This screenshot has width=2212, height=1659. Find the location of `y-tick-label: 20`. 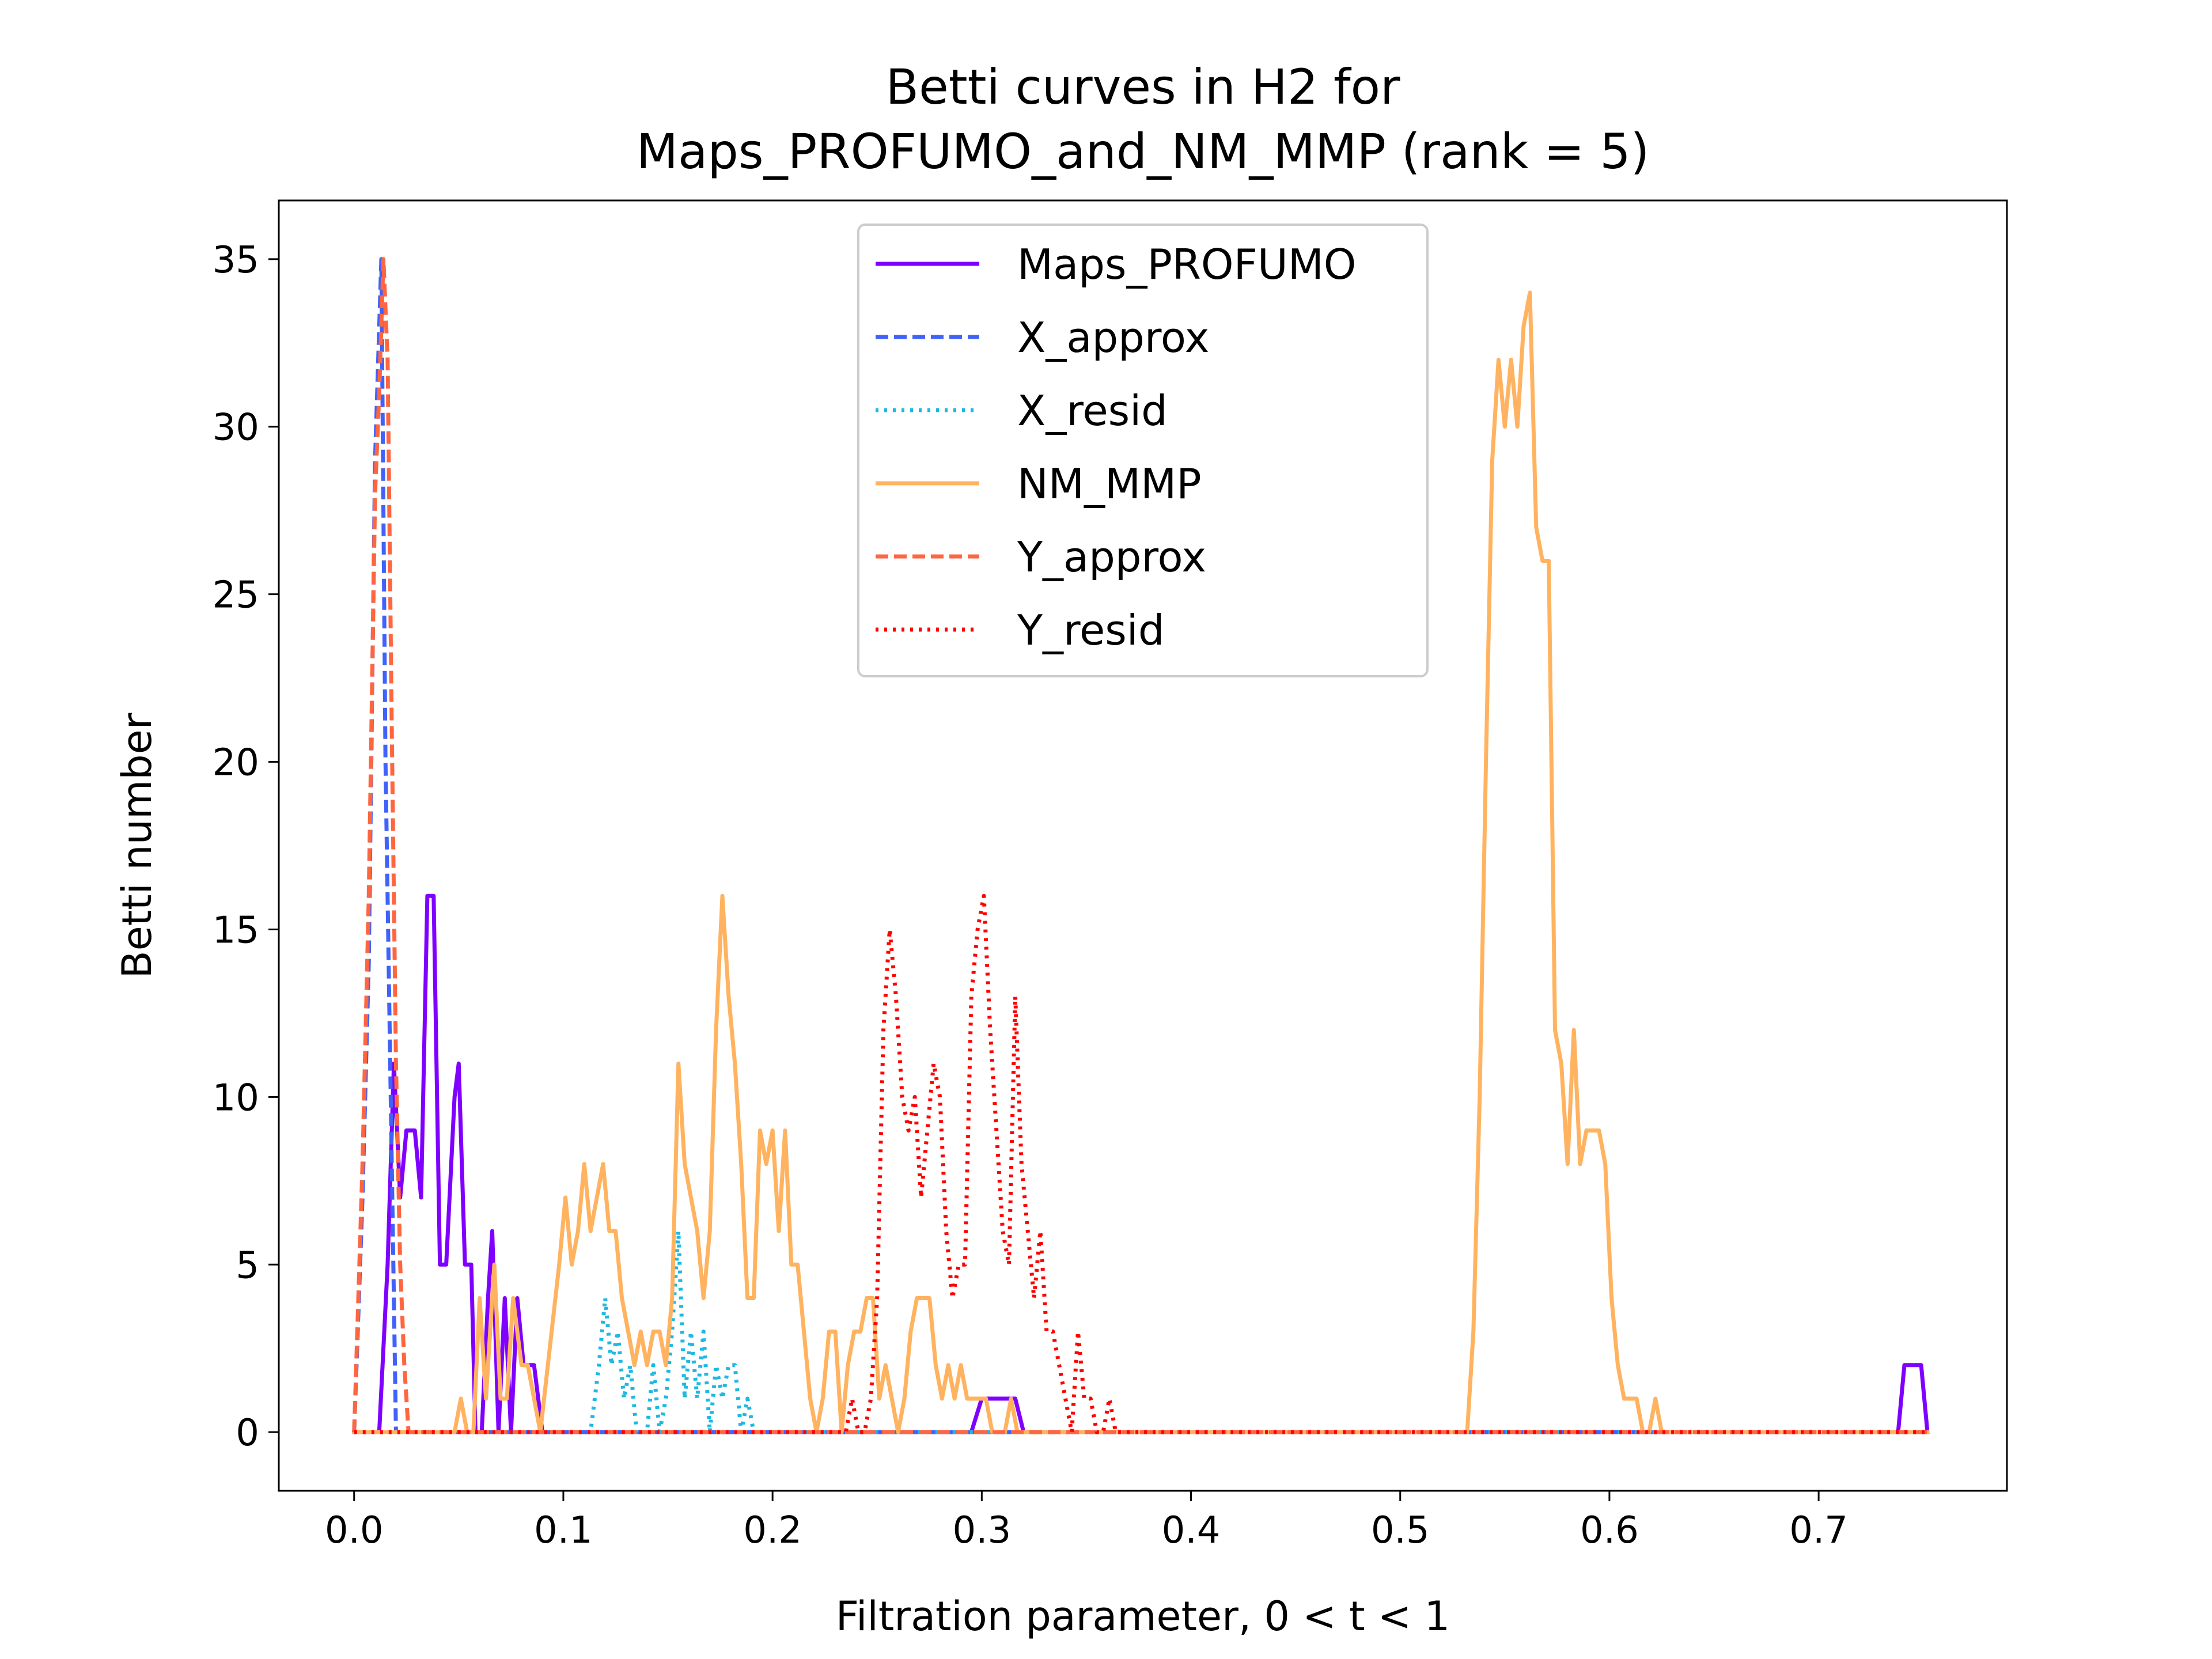

y-tick-label: 20 is located at coordinates (236, 763).